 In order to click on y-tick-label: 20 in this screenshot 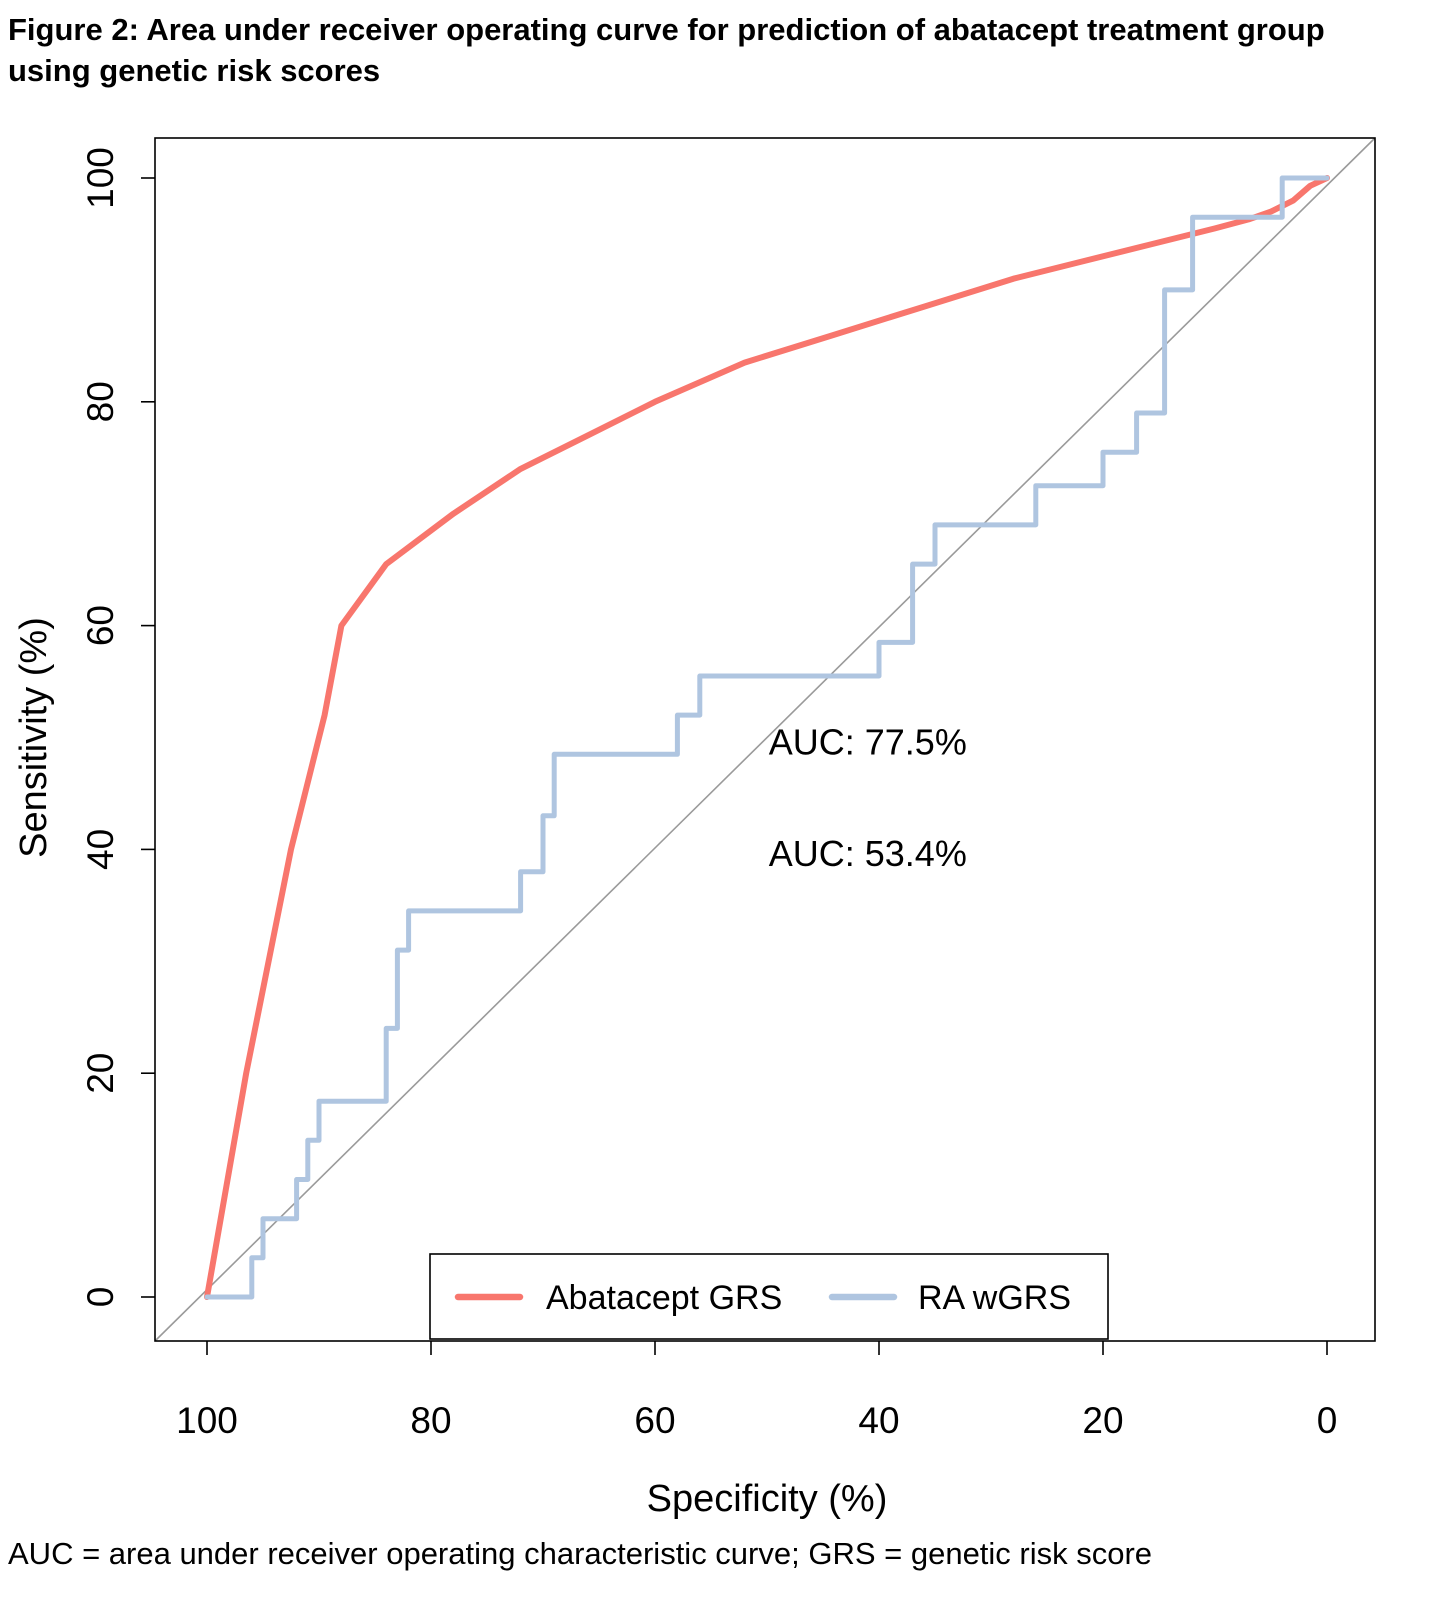, I will do `click(100, 1072)`.